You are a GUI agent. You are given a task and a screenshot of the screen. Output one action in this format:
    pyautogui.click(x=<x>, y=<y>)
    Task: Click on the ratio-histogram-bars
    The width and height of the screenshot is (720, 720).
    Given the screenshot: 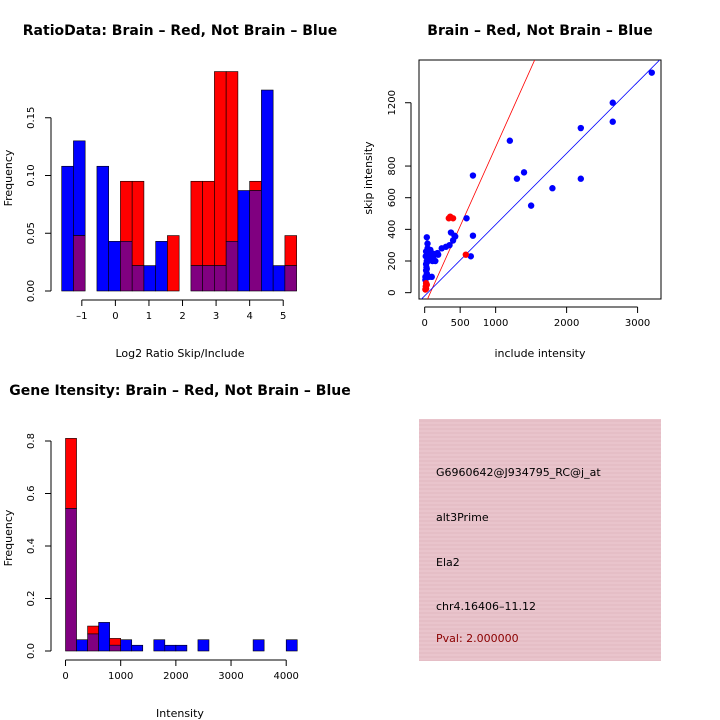 What is the action you would take?
    pyautogui.click(x=179, y=181)
    